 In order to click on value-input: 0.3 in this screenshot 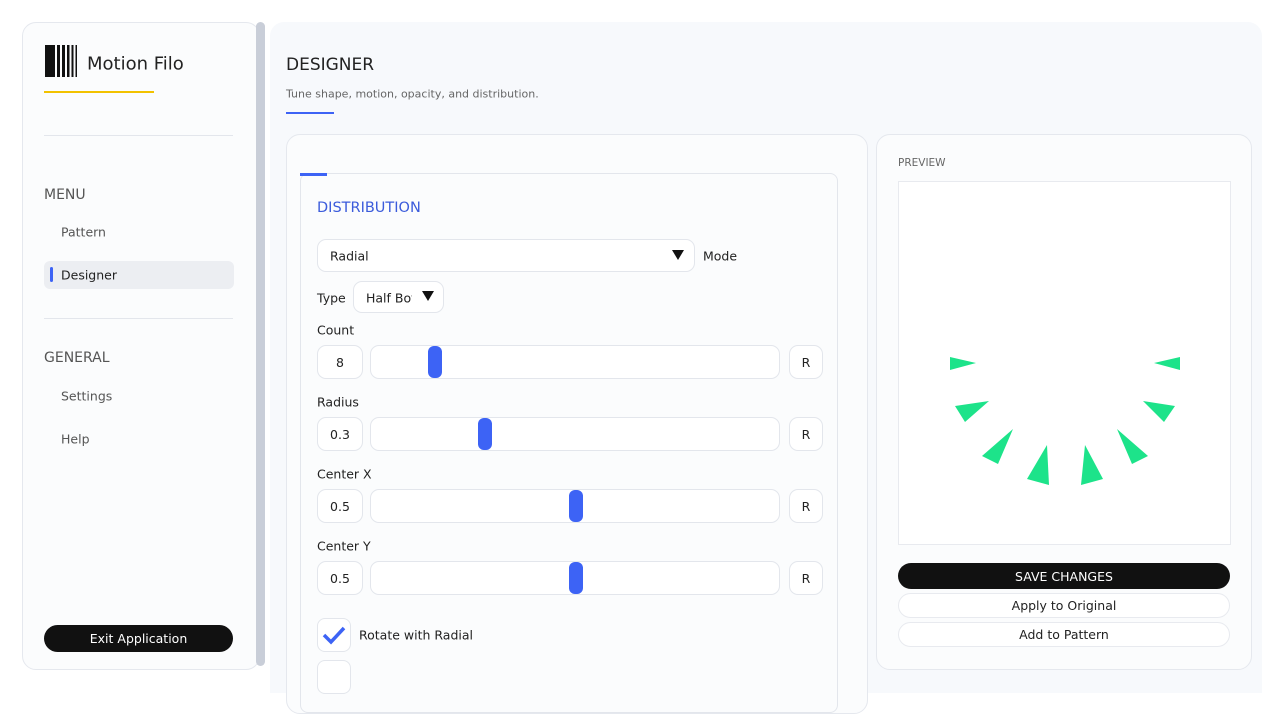, I will do `click(340, 434)`.